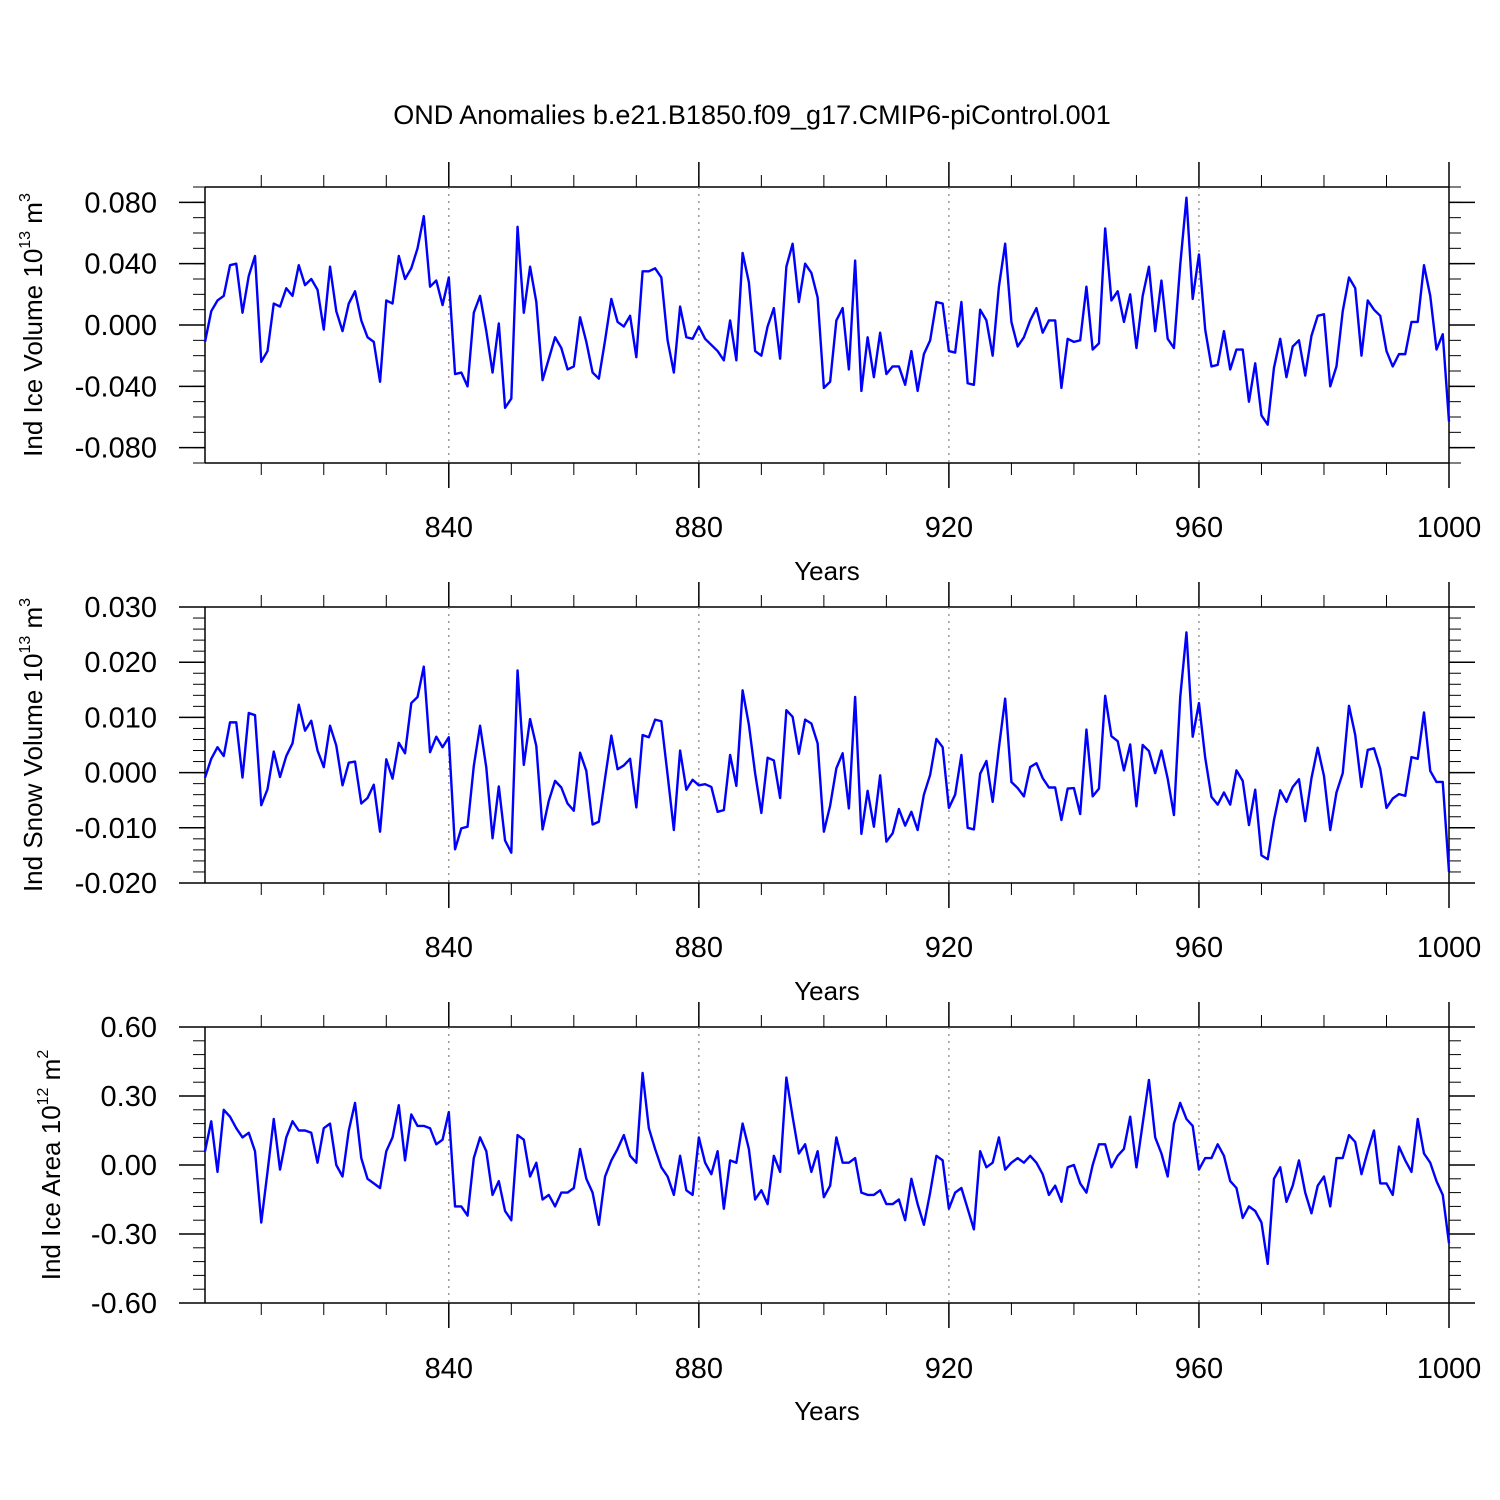 The width and height of the screenshot is (1500, 1500). I want to click on y-axis-label: Ind Ice Volume 1013 m3, so click(32, 325).